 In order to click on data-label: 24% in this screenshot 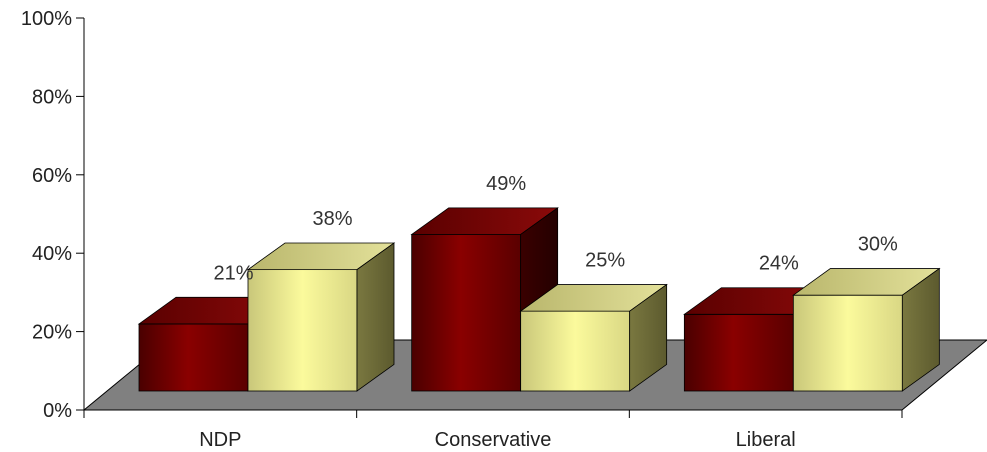, I will do `click(779, 264)`.